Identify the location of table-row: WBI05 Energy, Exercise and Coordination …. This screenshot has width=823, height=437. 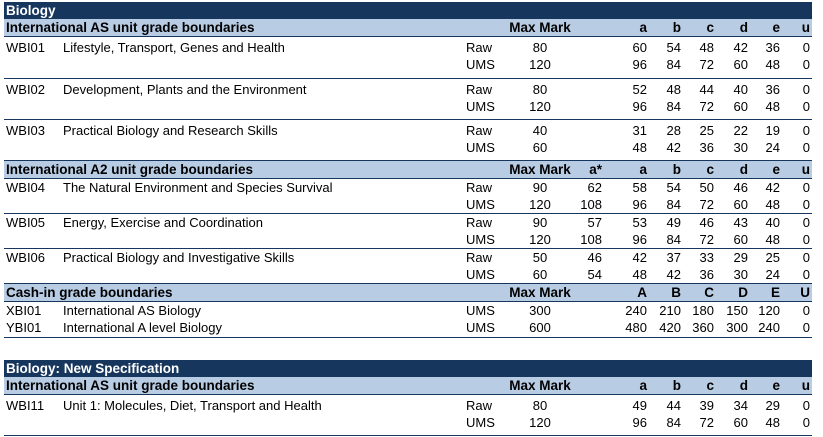
(408, 222).